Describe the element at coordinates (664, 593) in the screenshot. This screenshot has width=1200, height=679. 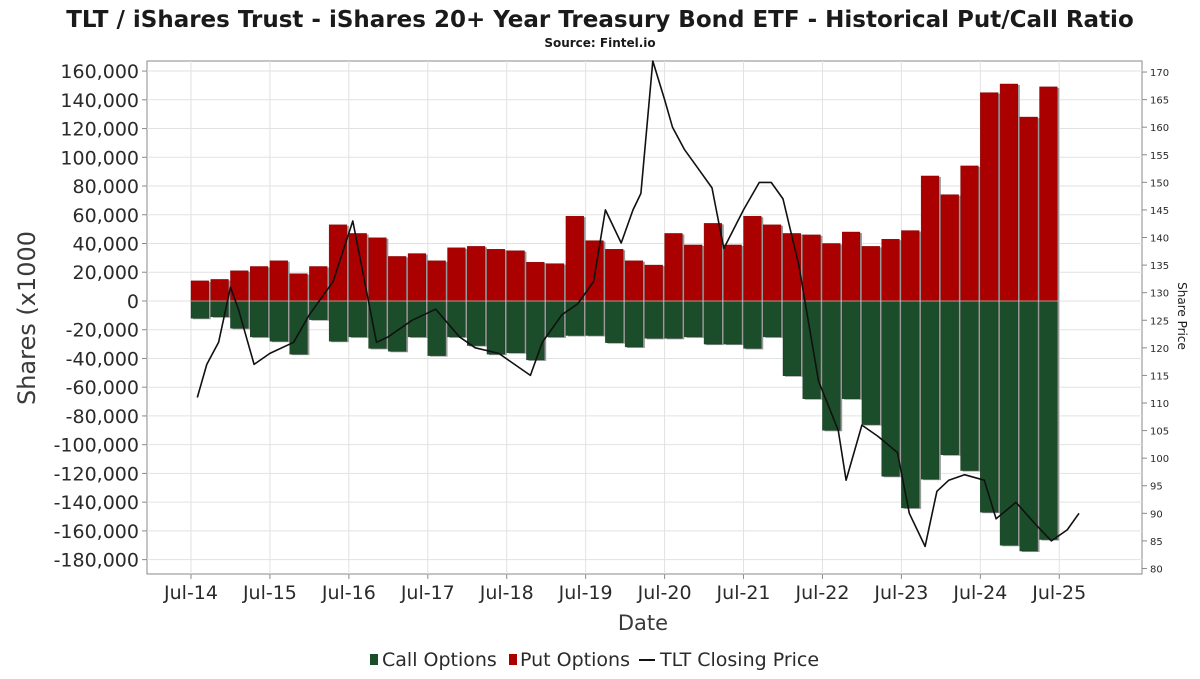
I see `x-tick-label: Jul-20` at that location.